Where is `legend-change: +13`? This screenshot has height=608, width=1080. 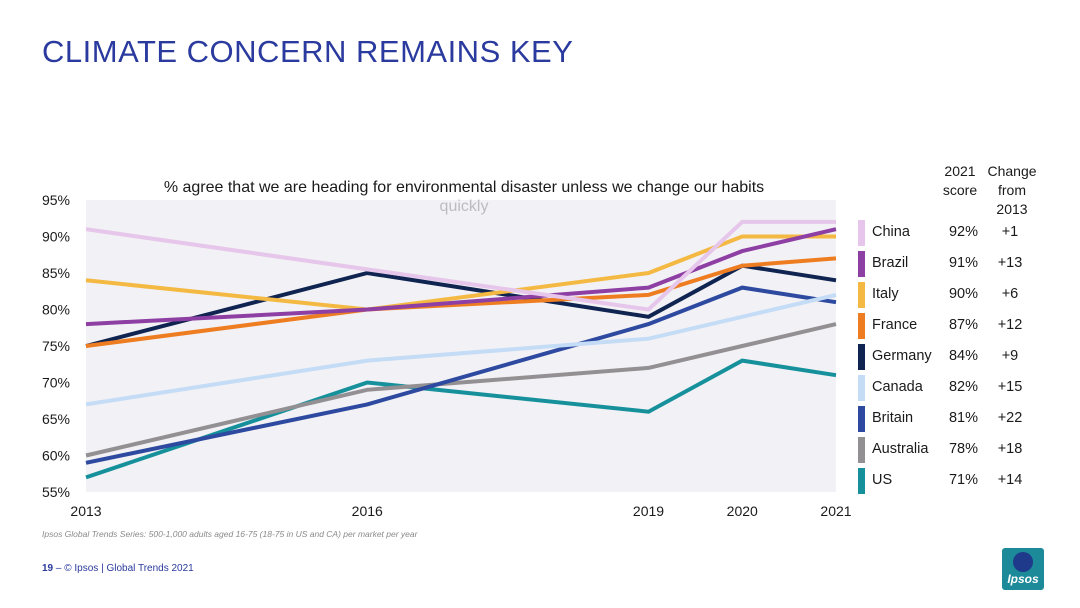
legend-change: +13 is located at coordinates (1010, 263).